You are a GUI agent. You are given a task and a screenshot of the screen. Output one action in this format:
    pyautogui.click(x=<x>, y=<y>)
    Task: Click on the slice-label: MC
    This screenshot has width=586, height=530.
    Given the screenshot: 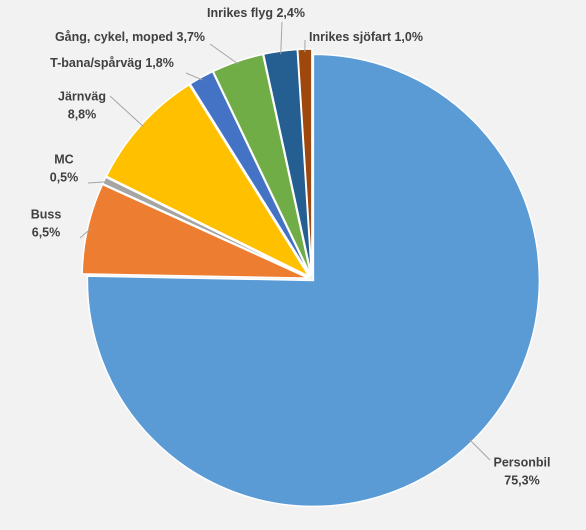 What is the action you would take?
    pyautogui.click(x=63, y=159)
    